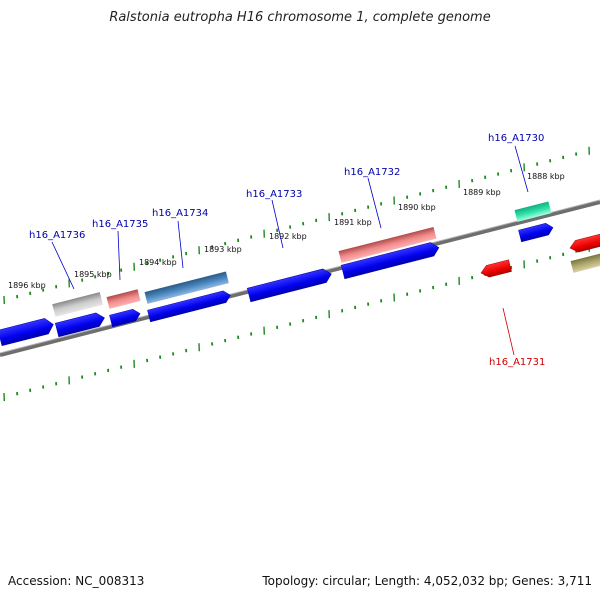  What do you see at coordinates (158, 262) in the screenshot?
I see `kbp-label: 1894 kbp` at bounding box center [158, 262].